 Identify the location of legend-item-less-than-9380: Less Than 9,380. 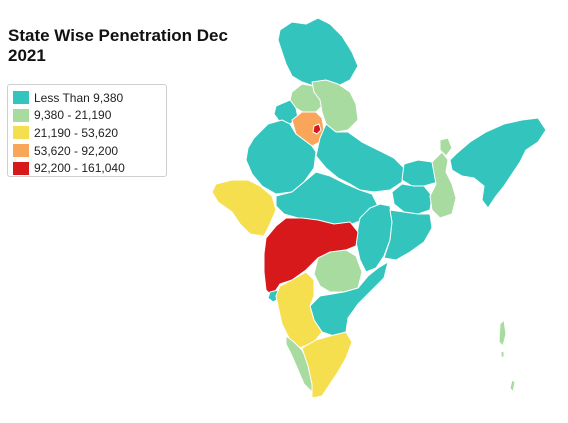
(89, 98).